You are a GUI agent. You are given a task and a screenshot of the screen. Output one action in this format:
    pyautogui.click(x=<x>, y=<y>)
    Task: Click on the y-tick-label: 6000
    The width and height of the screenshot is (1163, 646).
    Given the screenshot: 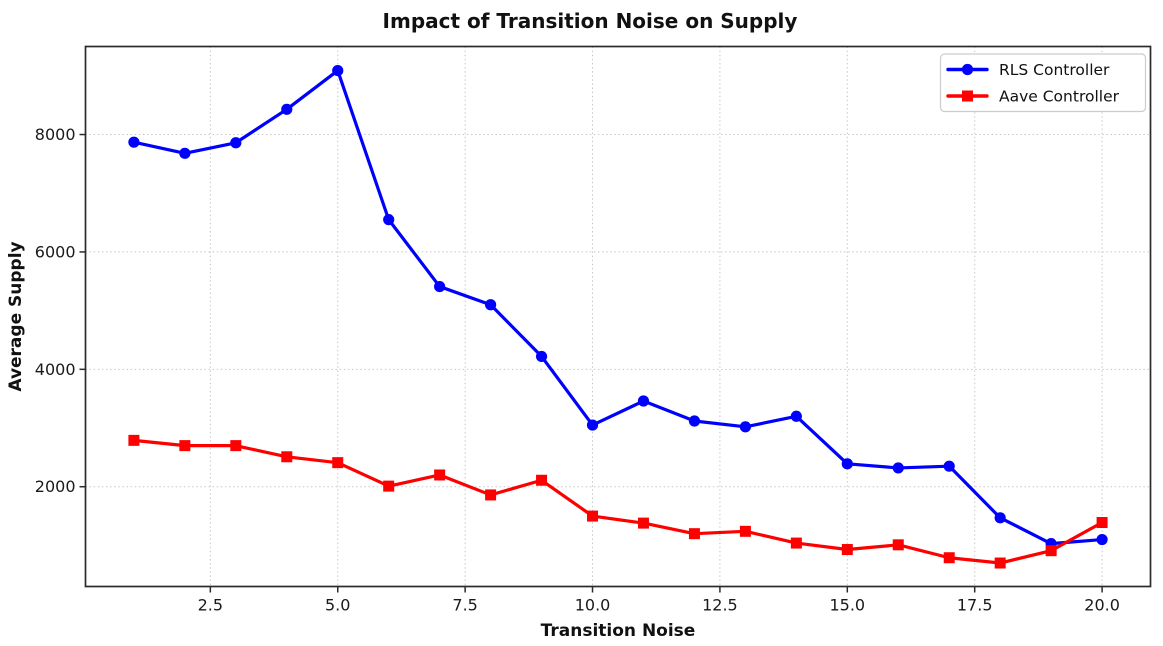 What is the action you would take?
    pyautogui.click(x=55, y=251)
    